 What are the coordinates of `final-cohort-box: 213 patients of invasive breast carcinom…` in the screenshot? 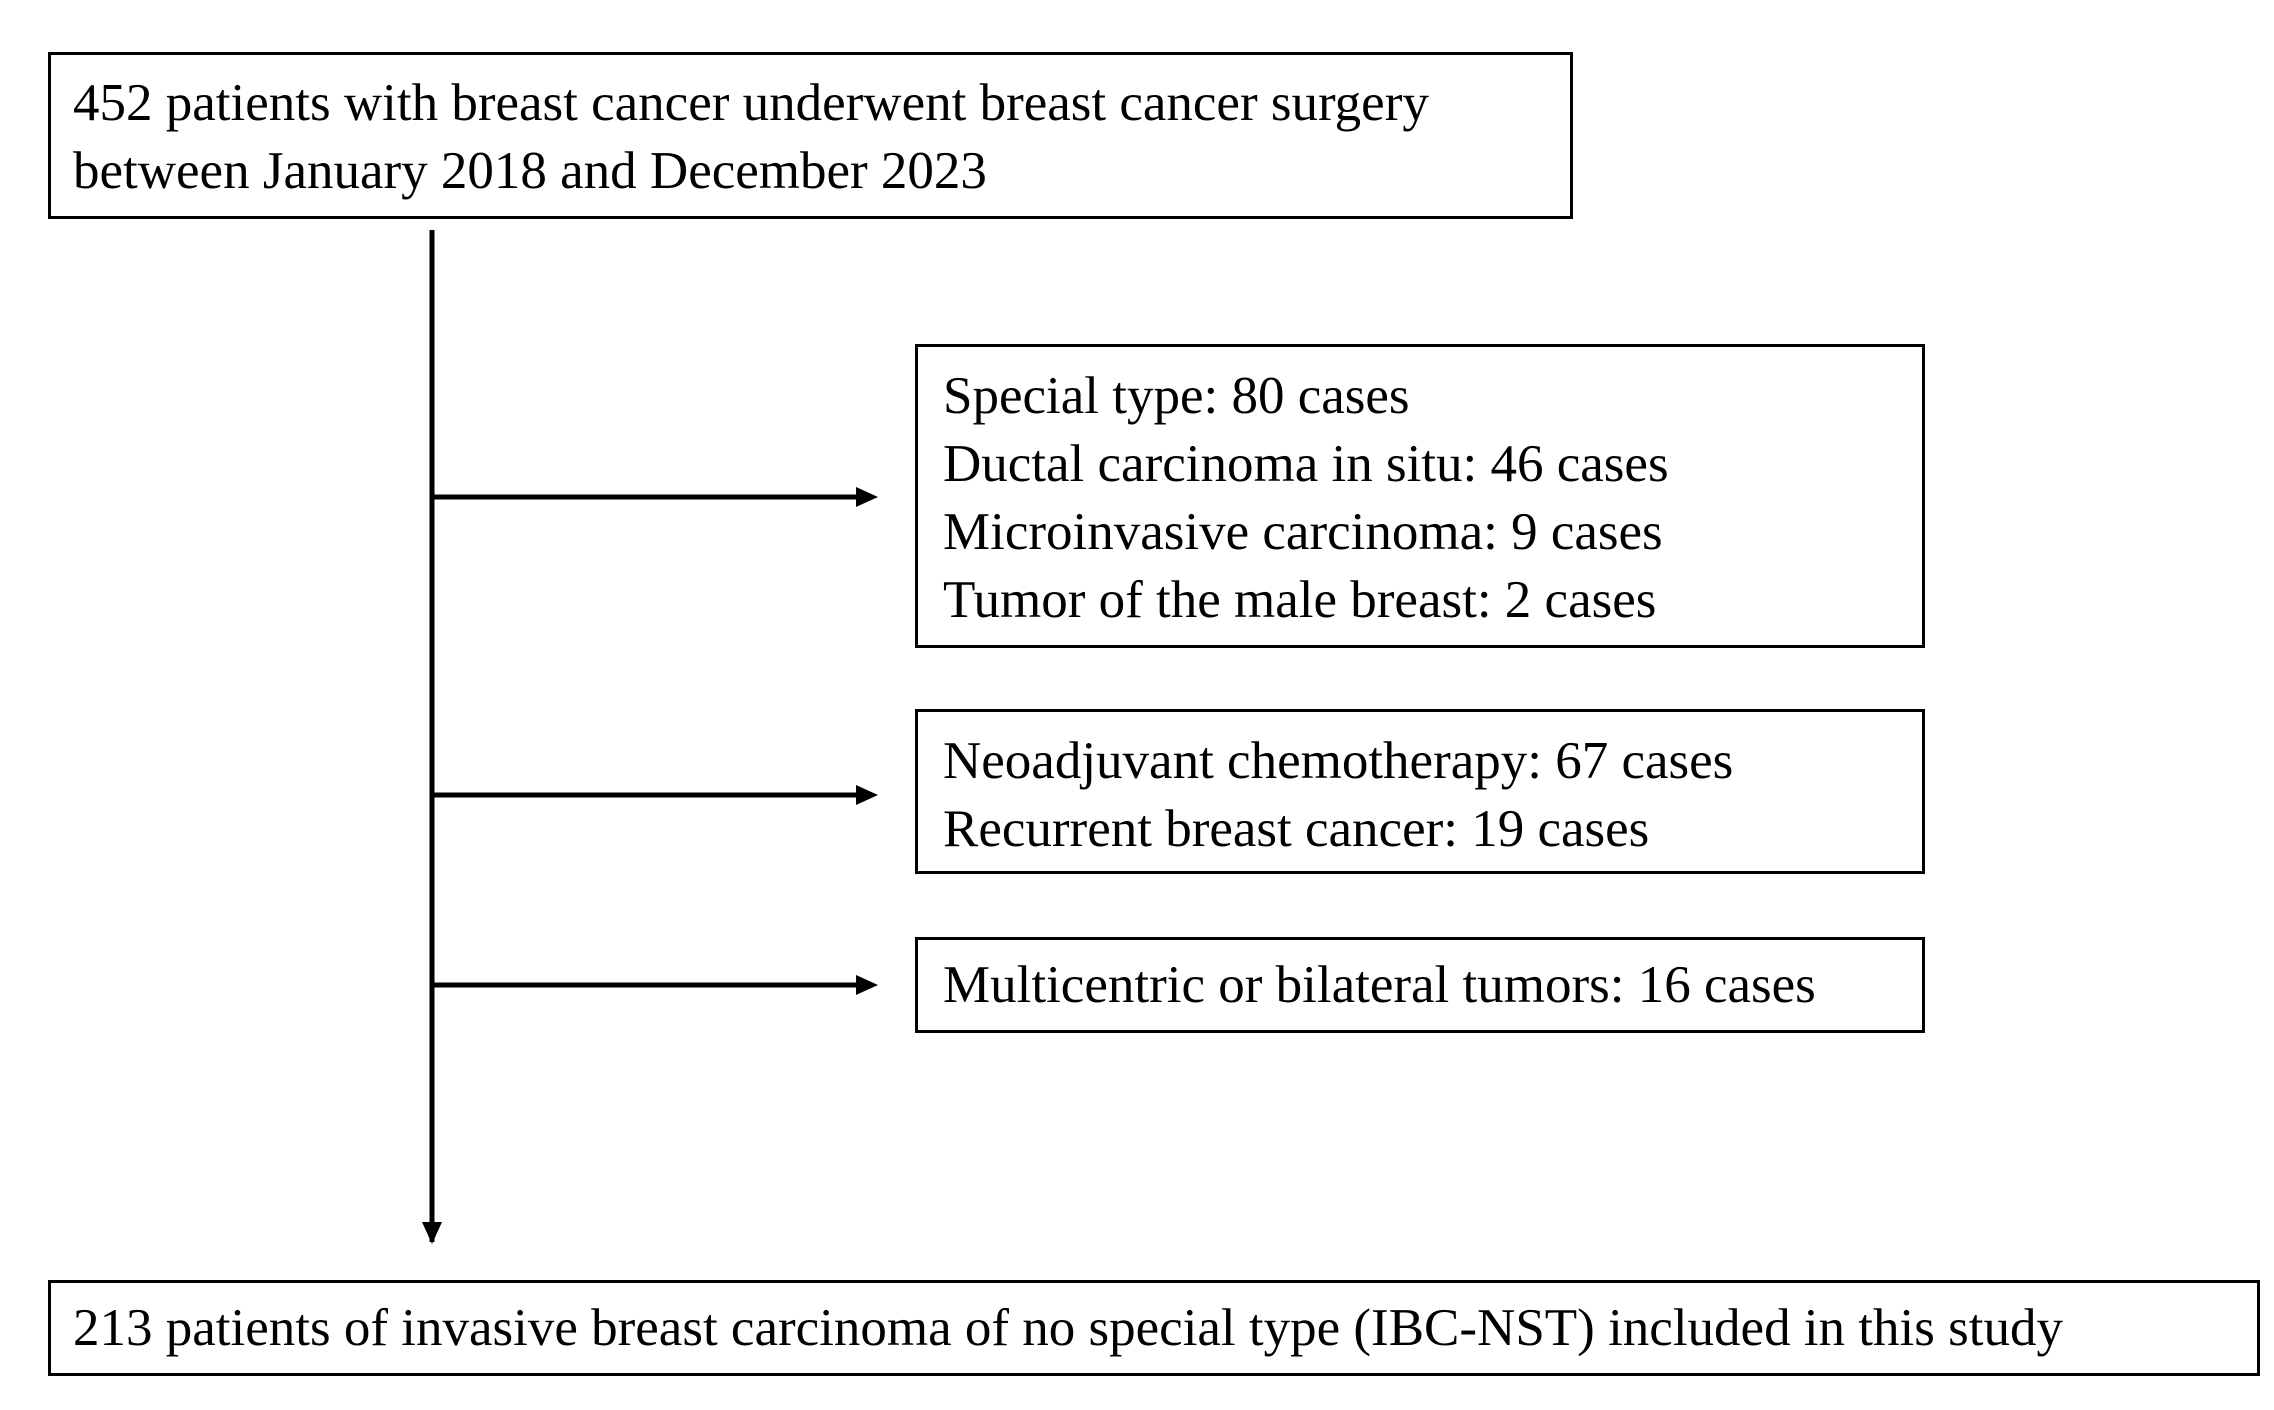 It's located at (1154, 1328).